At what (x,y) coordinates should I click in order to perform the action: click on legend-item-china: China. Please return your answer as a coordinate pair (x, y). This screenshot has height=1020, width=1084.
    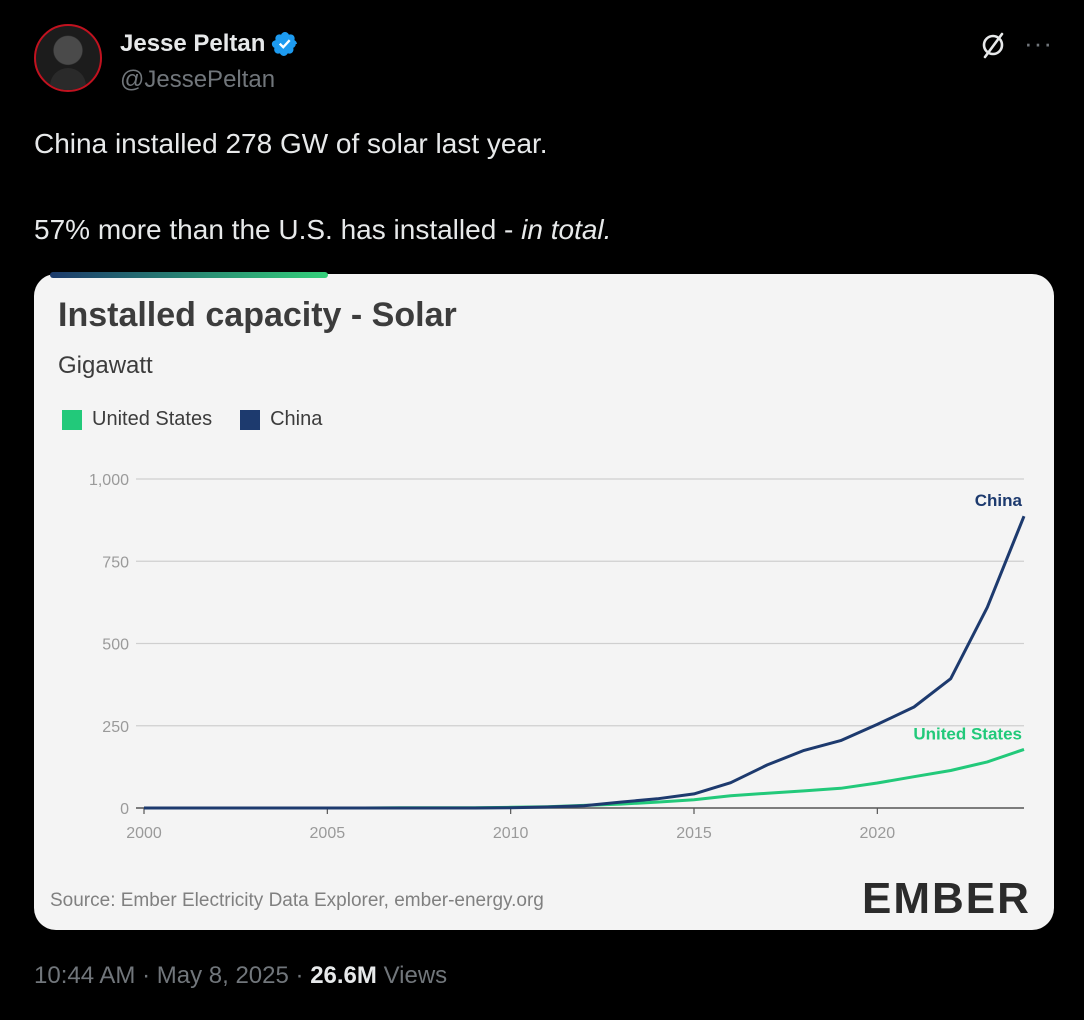
    Looking at the image, I should click on (281, 419).